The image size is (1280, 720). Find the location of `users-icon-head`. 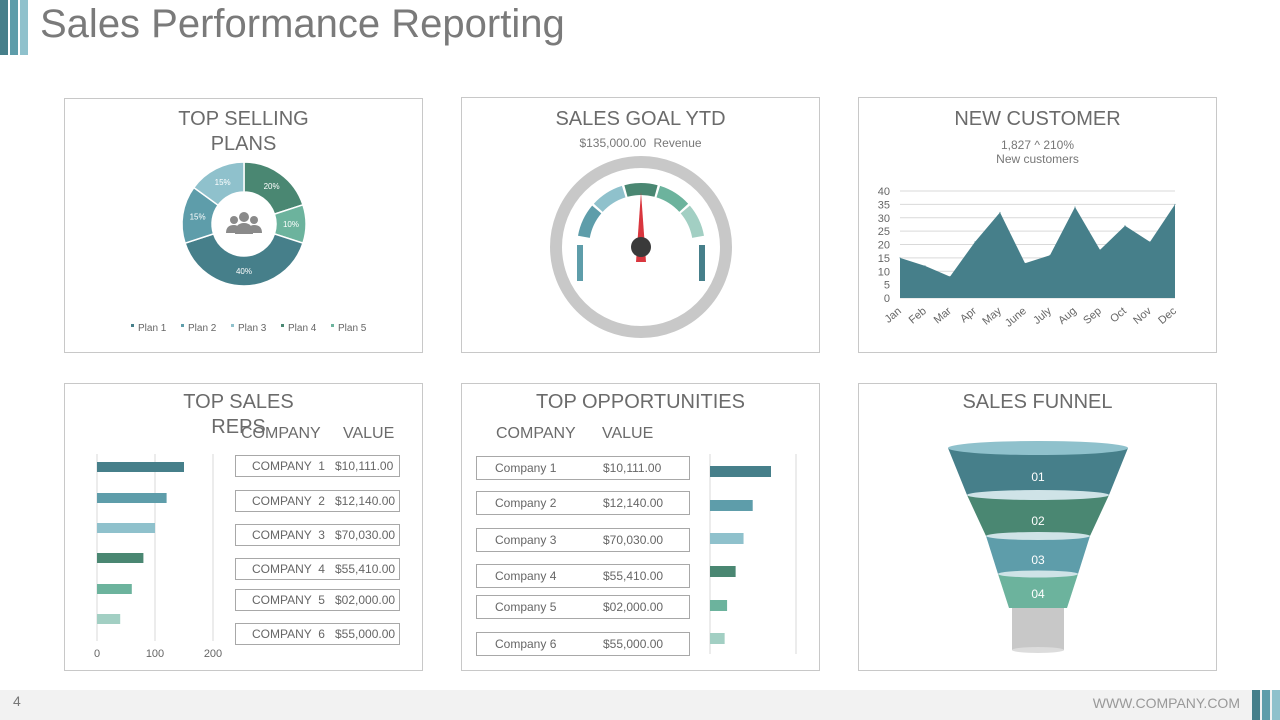

users-icon-head is located at coordinates (254, 220).